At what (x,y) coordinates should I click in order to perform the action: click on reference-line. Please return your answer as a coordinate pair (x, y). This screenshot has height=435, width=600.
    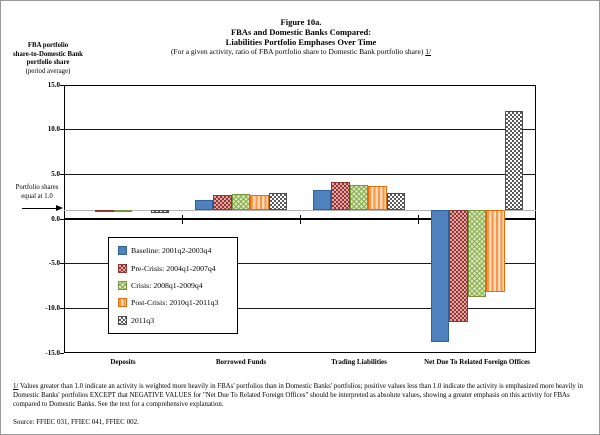
    Looking at the image, I should click on (300, 210).